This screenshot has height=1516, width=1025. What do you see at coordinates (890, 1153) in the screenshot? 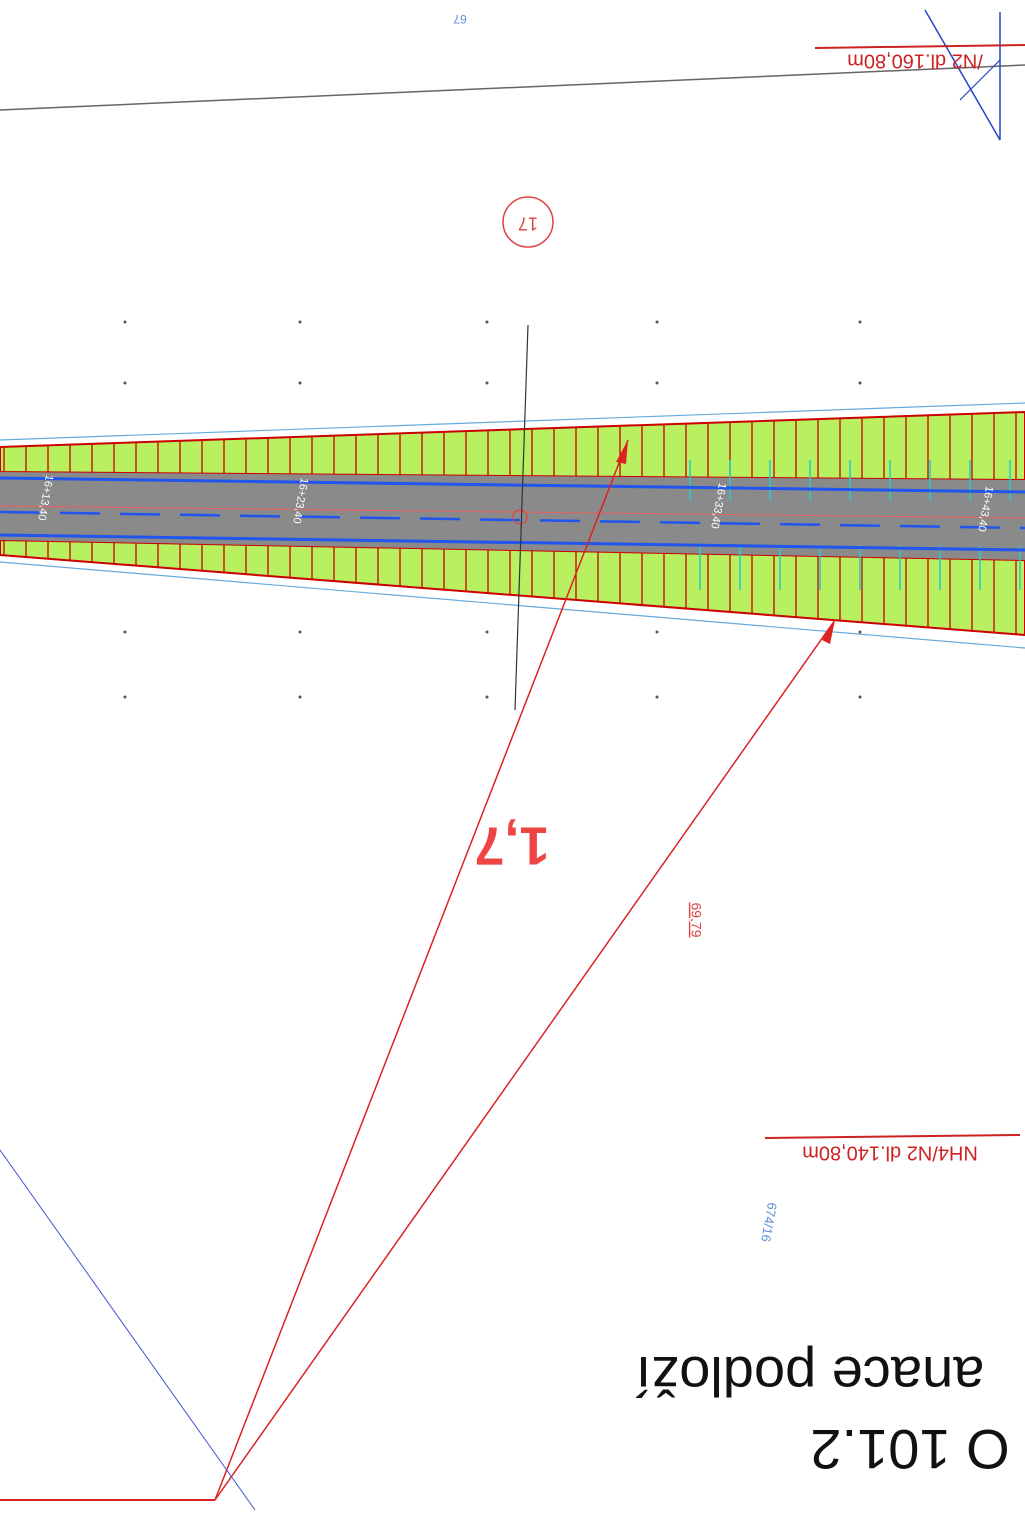
I see `segment-label: NH4/N2 dl.140,80m` at bounding box center [890, 1153].